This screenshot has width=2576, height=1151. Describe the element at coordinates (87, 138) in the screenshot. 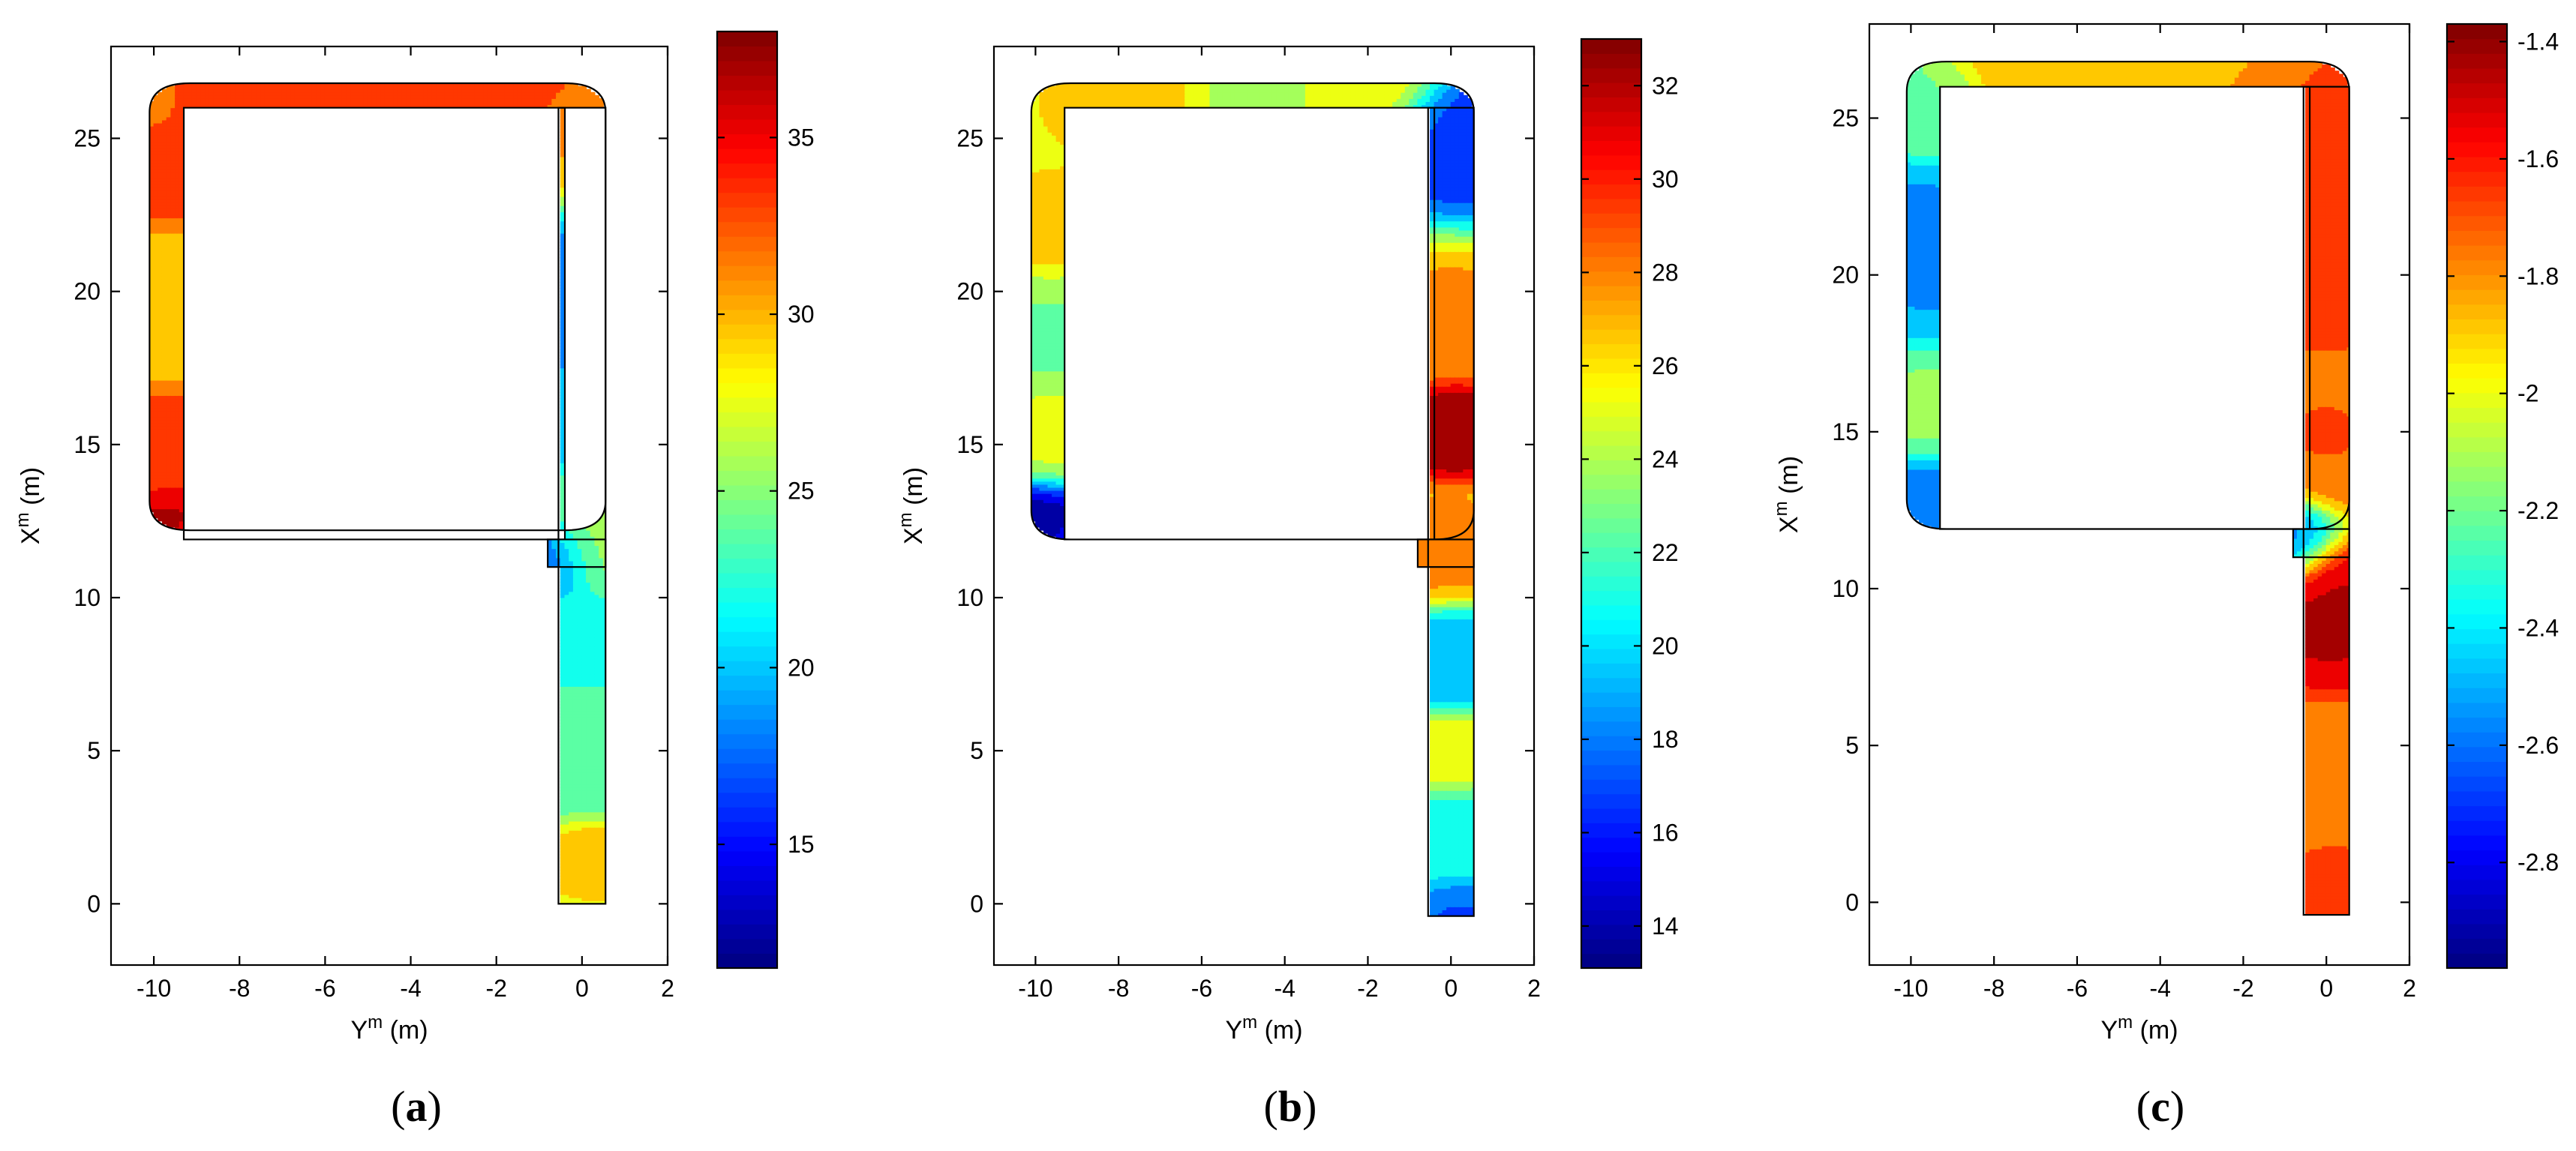

I see `y-tick-label: 25` at that location.